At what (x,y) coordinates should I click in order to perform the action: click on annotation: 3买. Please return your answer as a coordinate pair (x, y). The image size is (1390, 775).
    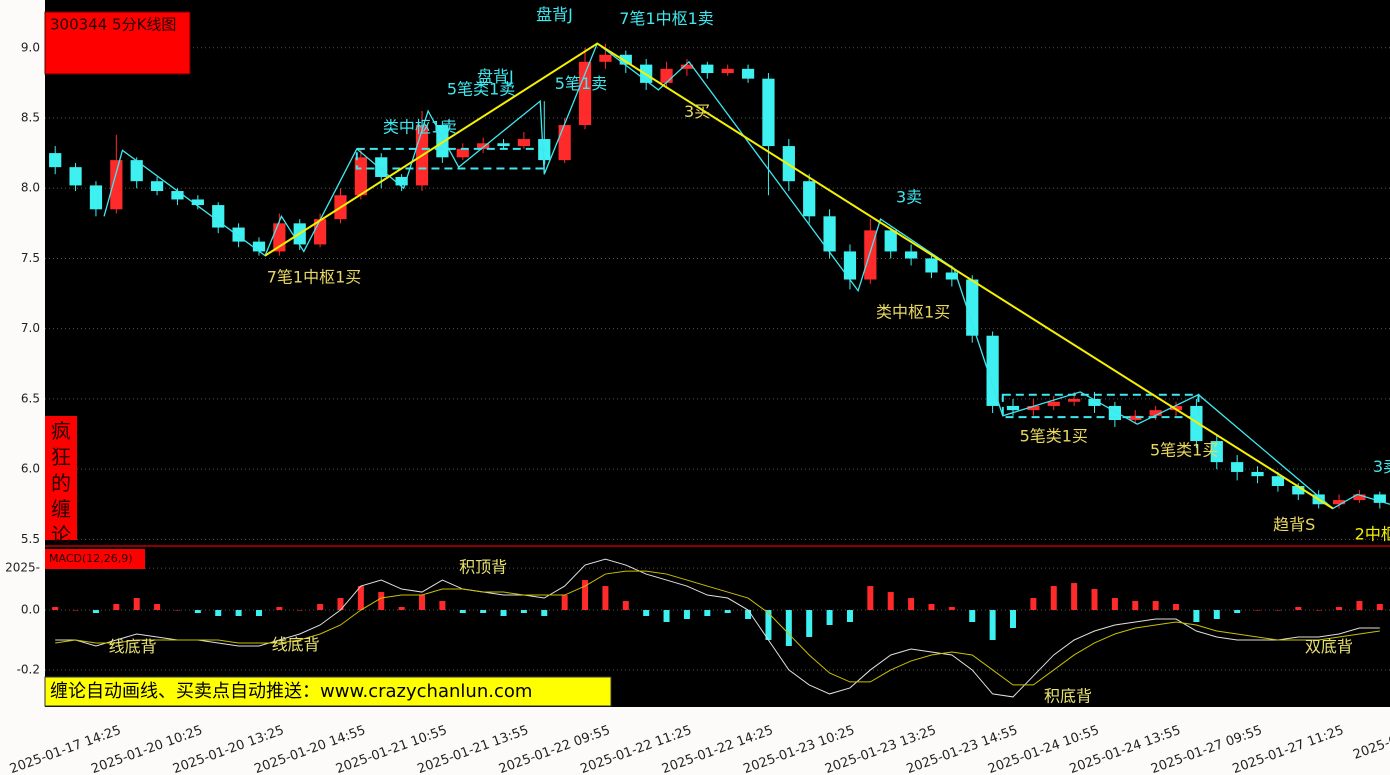
    Looking at the image, I should click on (697, 111).